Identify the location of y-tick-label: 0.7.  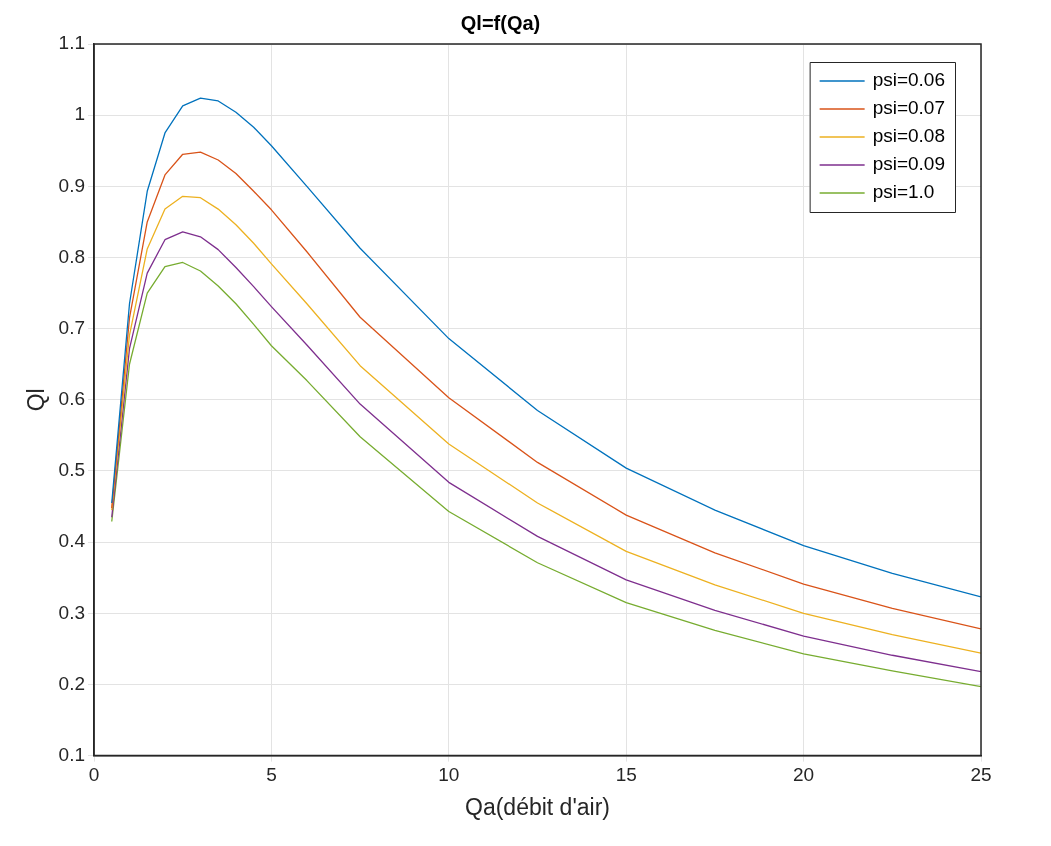
(72, 327).